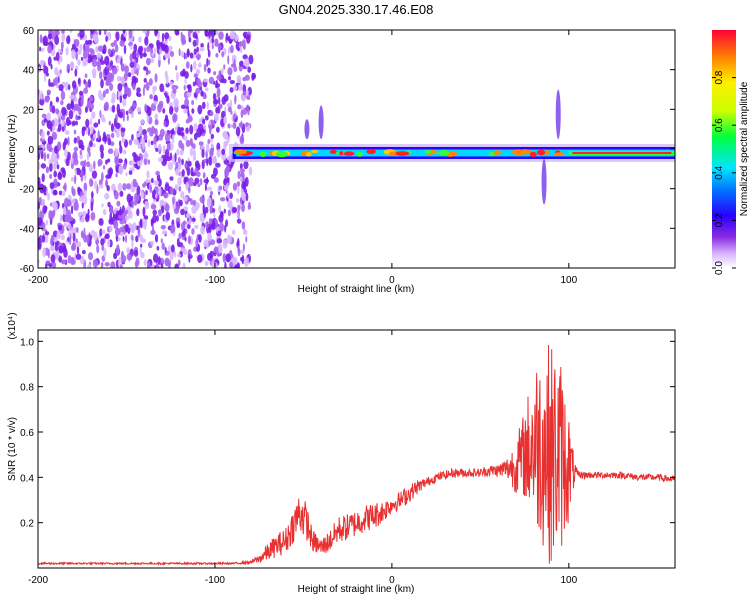 The image size is (750, 600). I want to click on snr-x-label: Height of straight line (km), so click(356, 589).